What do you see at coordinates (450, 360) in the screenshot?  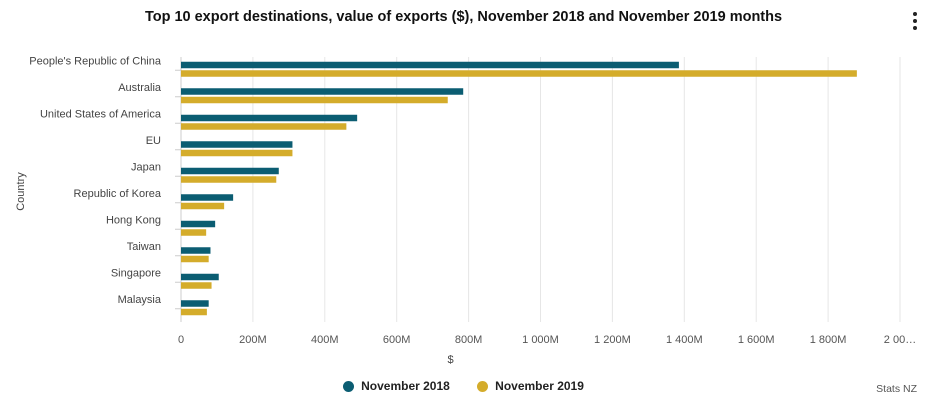 I see `x-axis-title: $` at bounding box center [450, 360].